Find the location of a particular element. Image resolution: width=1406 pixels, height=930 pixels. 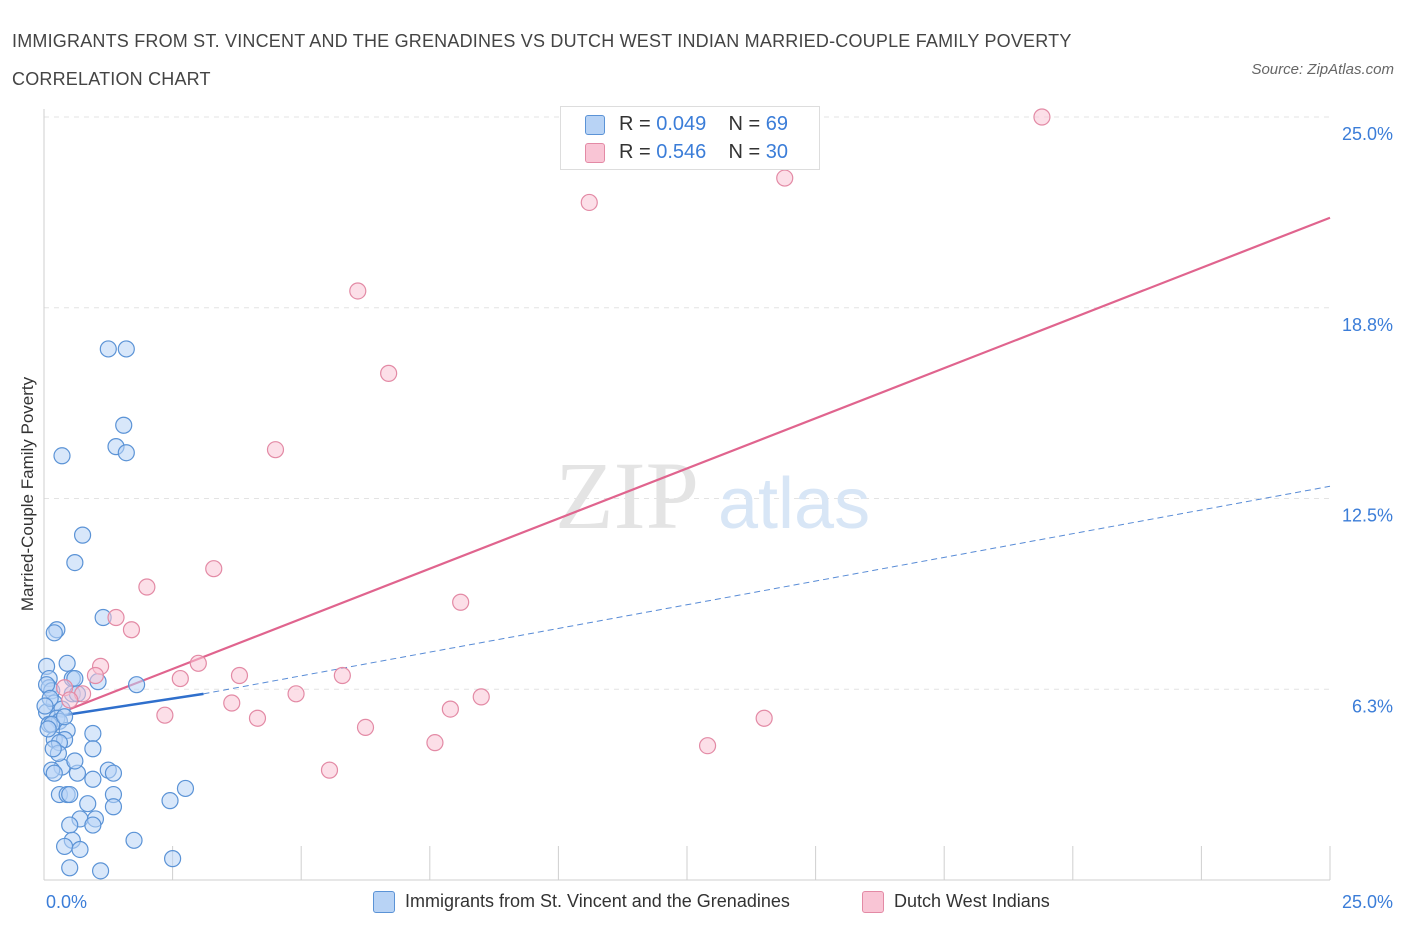

correlation-legend: R = 0.049 N = 69 R = 0.546 N = 30 is located at coordinates (690, 138).